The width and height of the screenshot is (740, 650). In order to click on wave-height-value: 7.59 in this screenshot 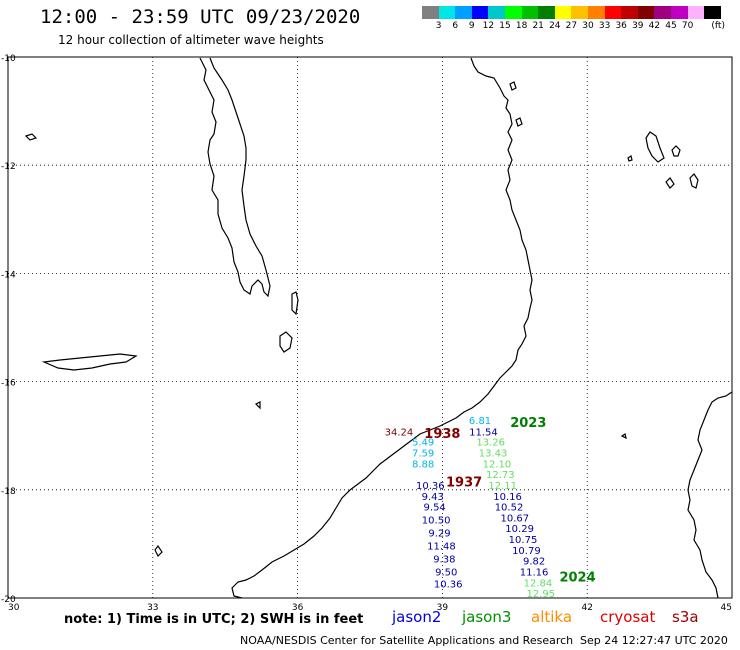, I will do `click(423, 453)`.